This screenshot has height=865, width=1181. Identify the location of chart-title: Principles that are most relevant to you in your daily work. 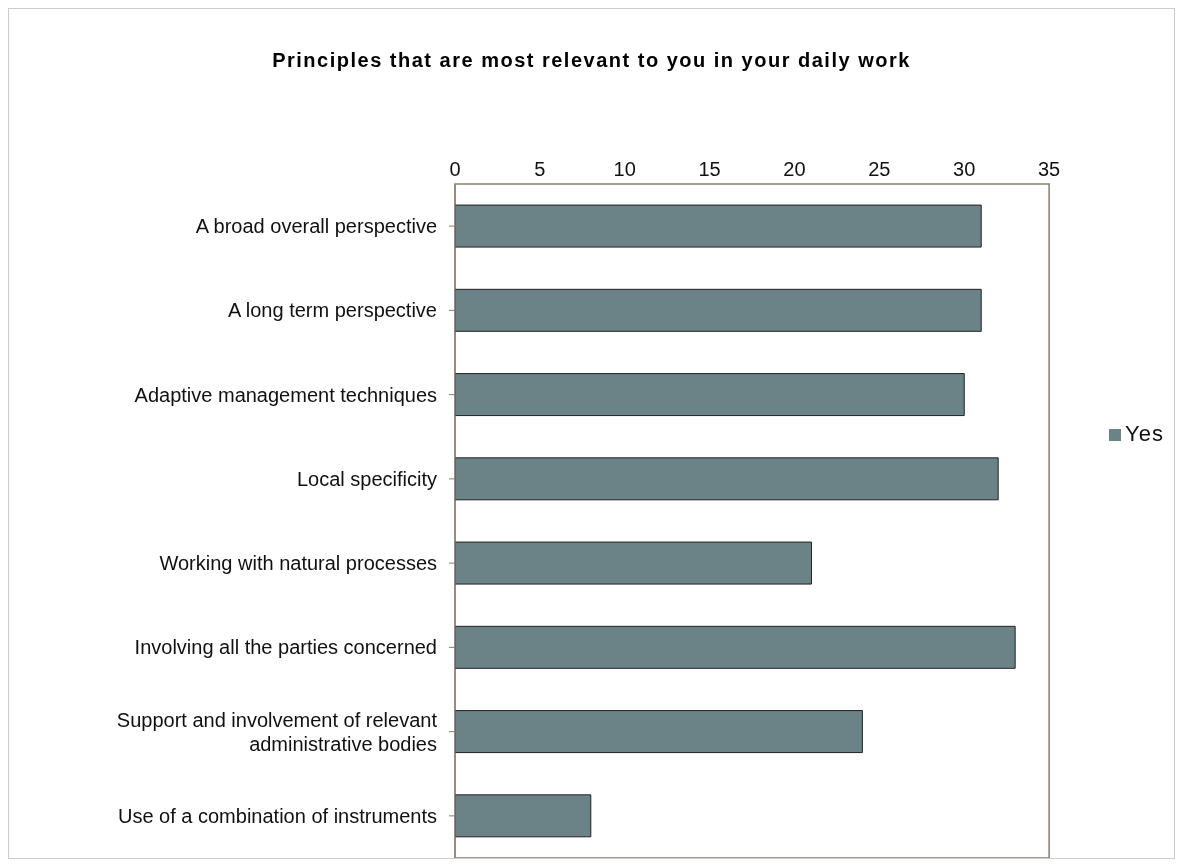
(591, 60).